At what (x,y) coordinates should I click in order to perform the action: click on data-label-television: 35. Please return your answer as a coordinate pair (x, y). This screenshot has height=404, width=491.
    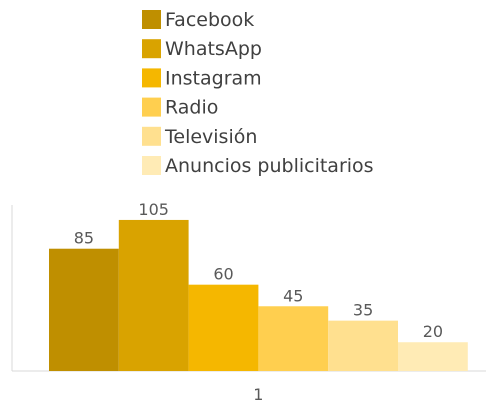
    Looking at the image, I should click on (363, 310).